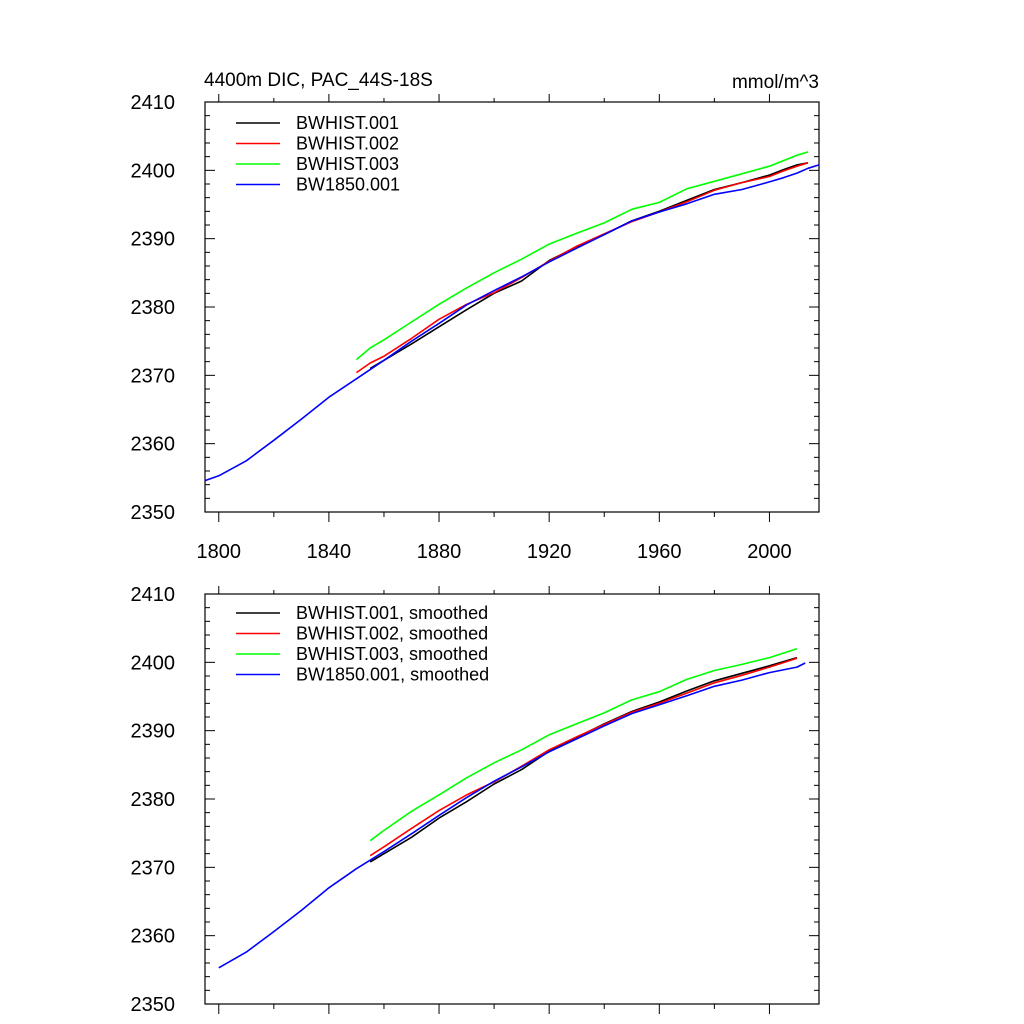 This screenshot has width=1024, height=1024. What do you see at coordinates (348, 185) in the screenshot?
I see `legend-label: BW1850.001` at bounding box center [348, 185].